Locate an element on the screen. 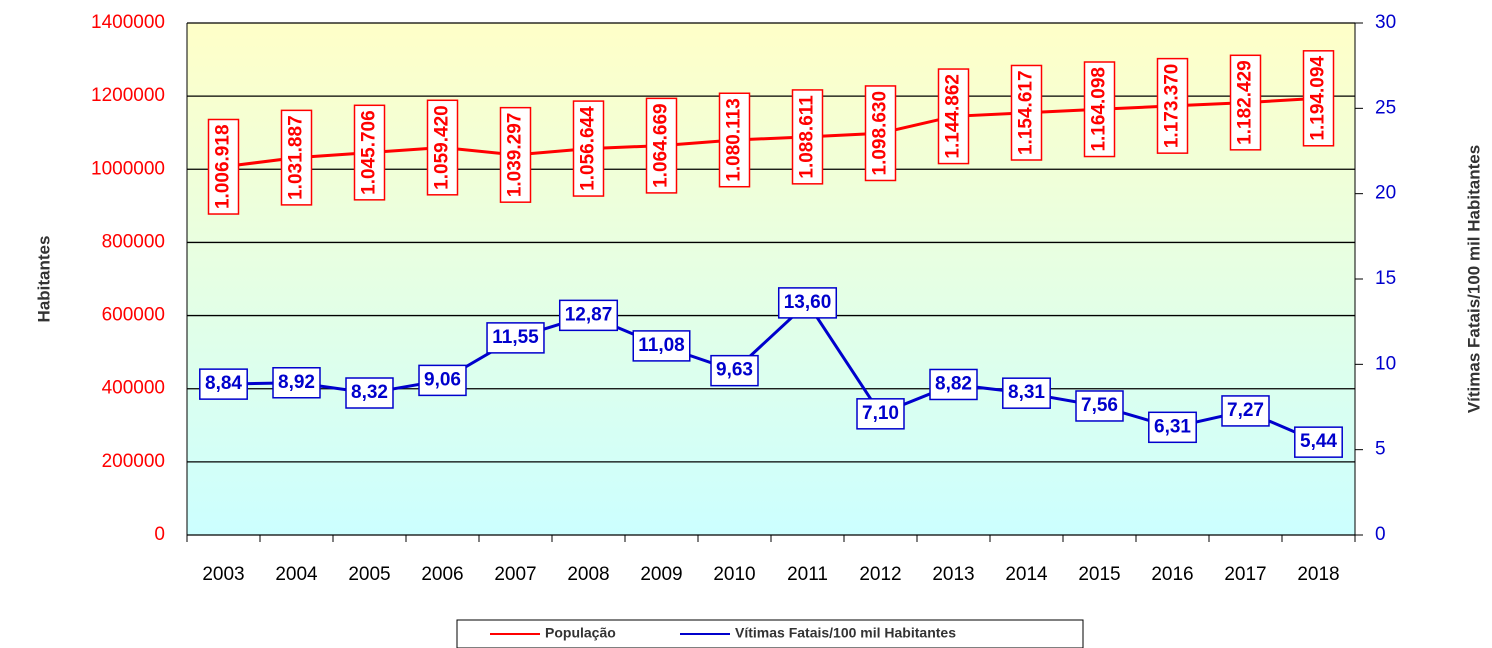 The width and height of the screenshot is (1492, 648). x-tick-label: 2017 is located at coordinates (1245, 574).